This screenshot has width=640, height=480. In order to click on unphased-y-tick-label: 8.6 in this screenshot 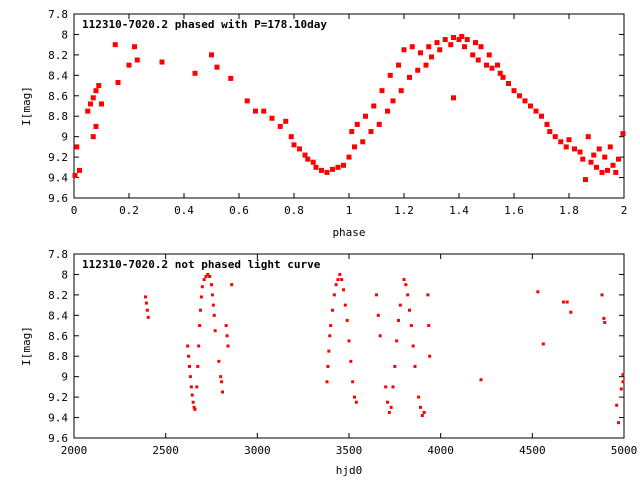, I will do `click(58, 336)`.